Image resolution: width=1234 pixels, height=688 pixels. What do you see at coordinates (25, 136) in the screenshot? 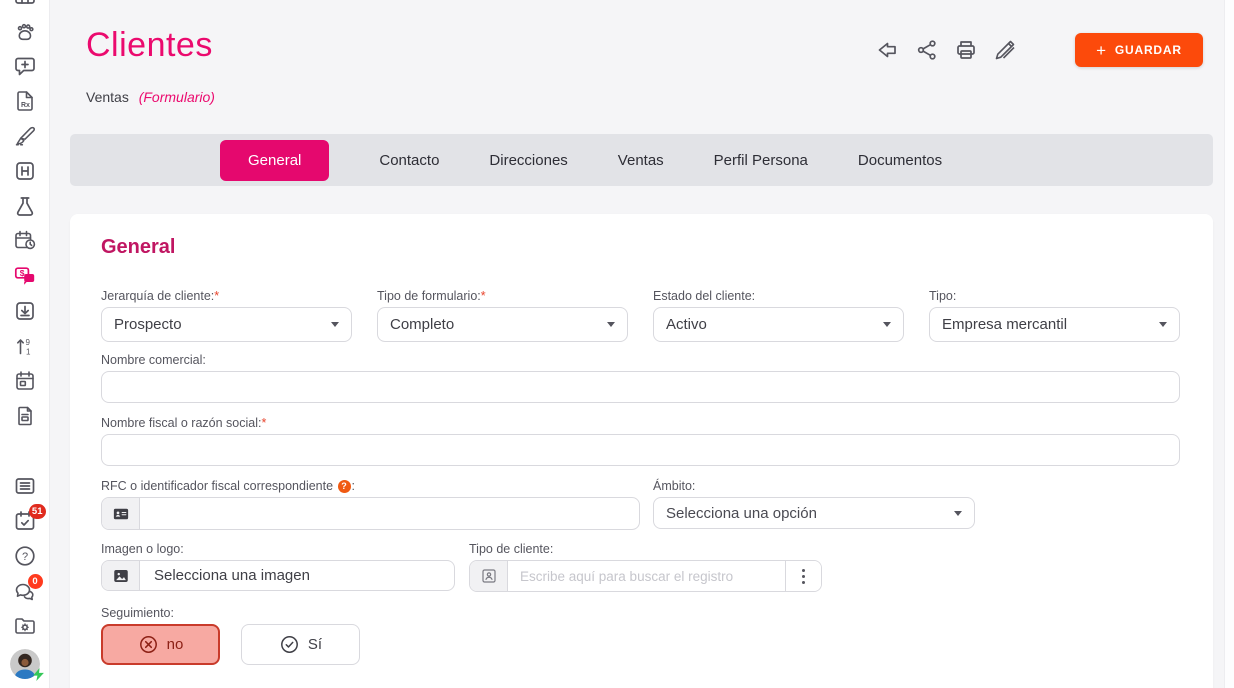
I see `scalpel-icon` at bounding box center [25, 136].